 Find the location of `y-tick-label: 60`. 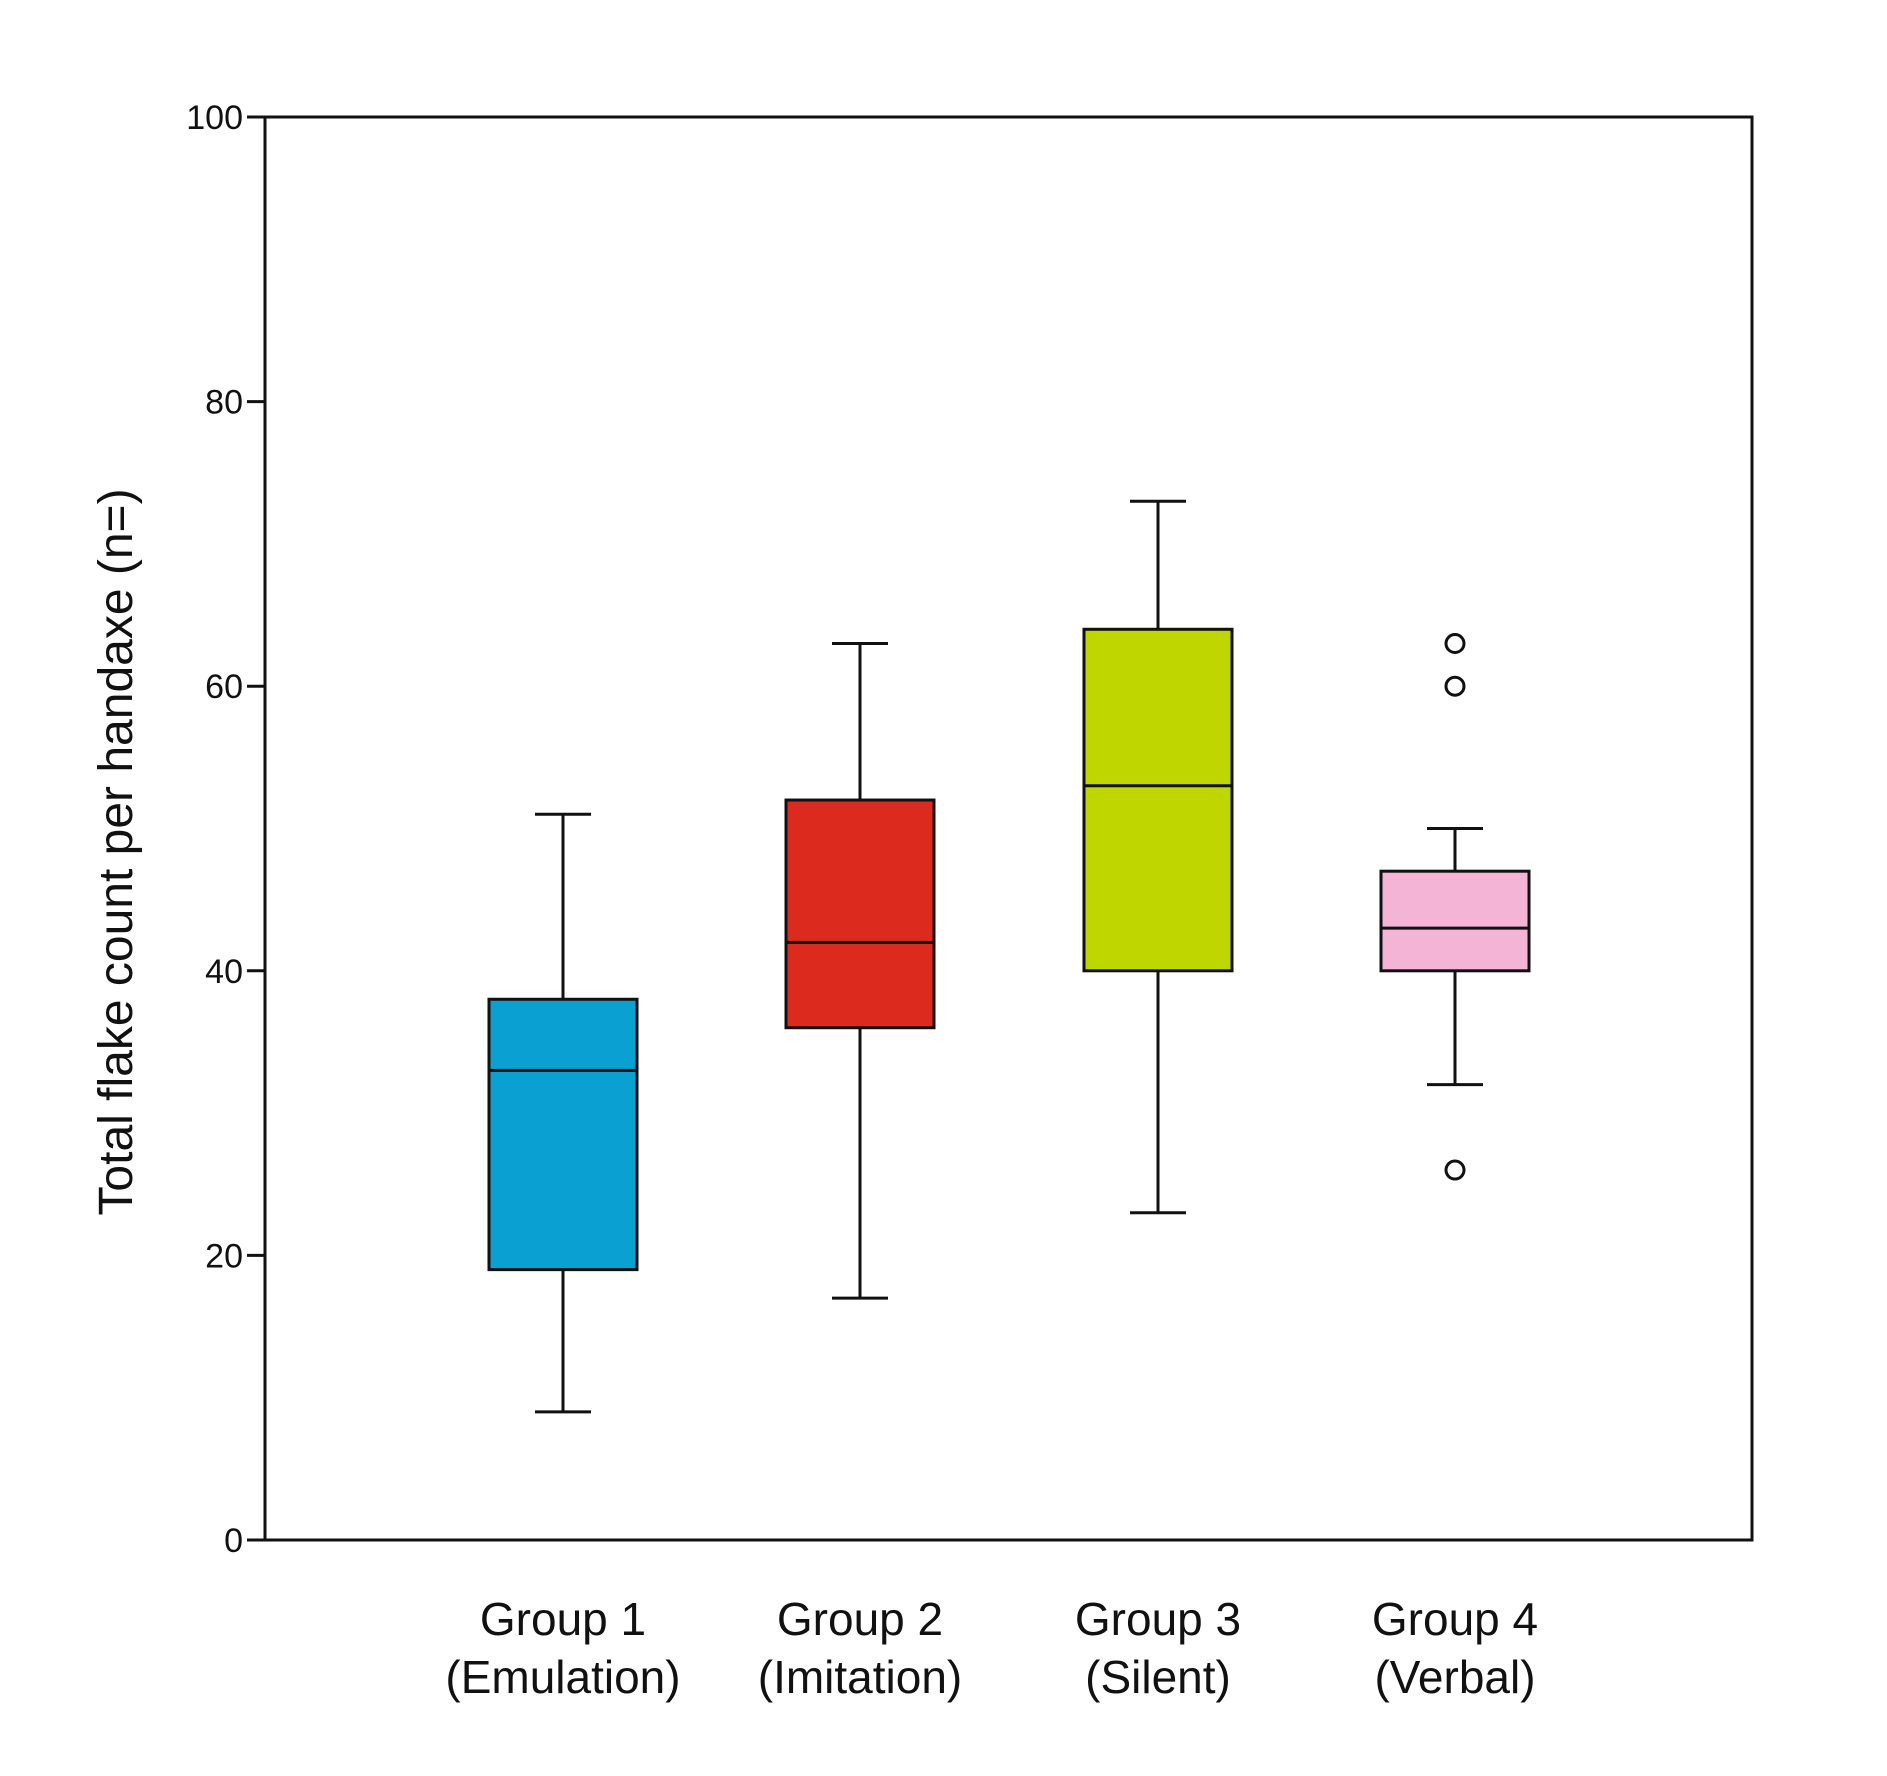

y-tick-label: 60 is located at coordinates (224, 687).